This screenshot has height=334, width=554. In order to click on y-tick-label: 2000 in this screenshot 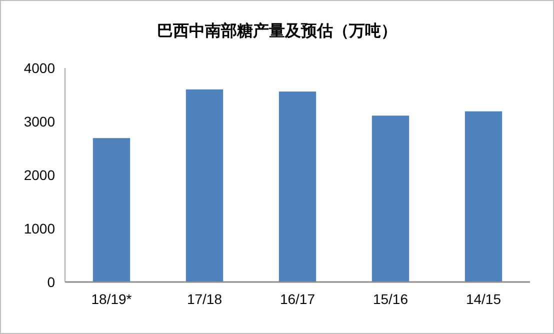, I will do `click(40, 175)`.